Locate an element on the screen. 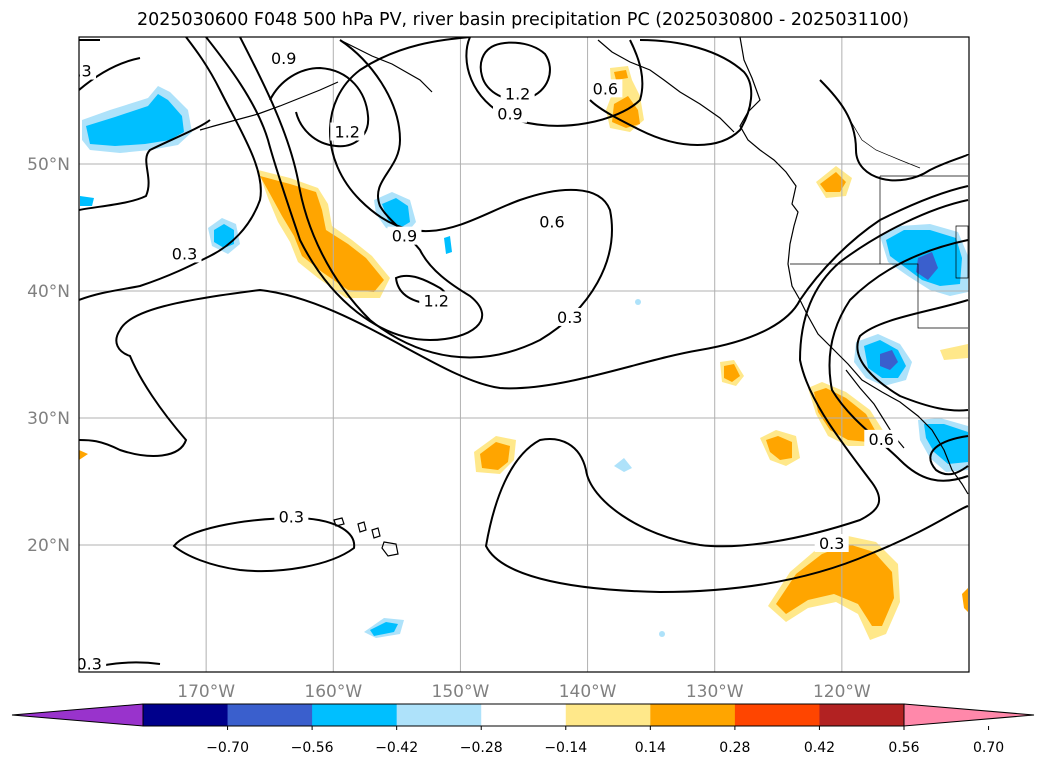 Image resolution: width=1047 pixels, height=765 pixels. longitude-tick-label: 170°W is located at coordinates (206, 692).